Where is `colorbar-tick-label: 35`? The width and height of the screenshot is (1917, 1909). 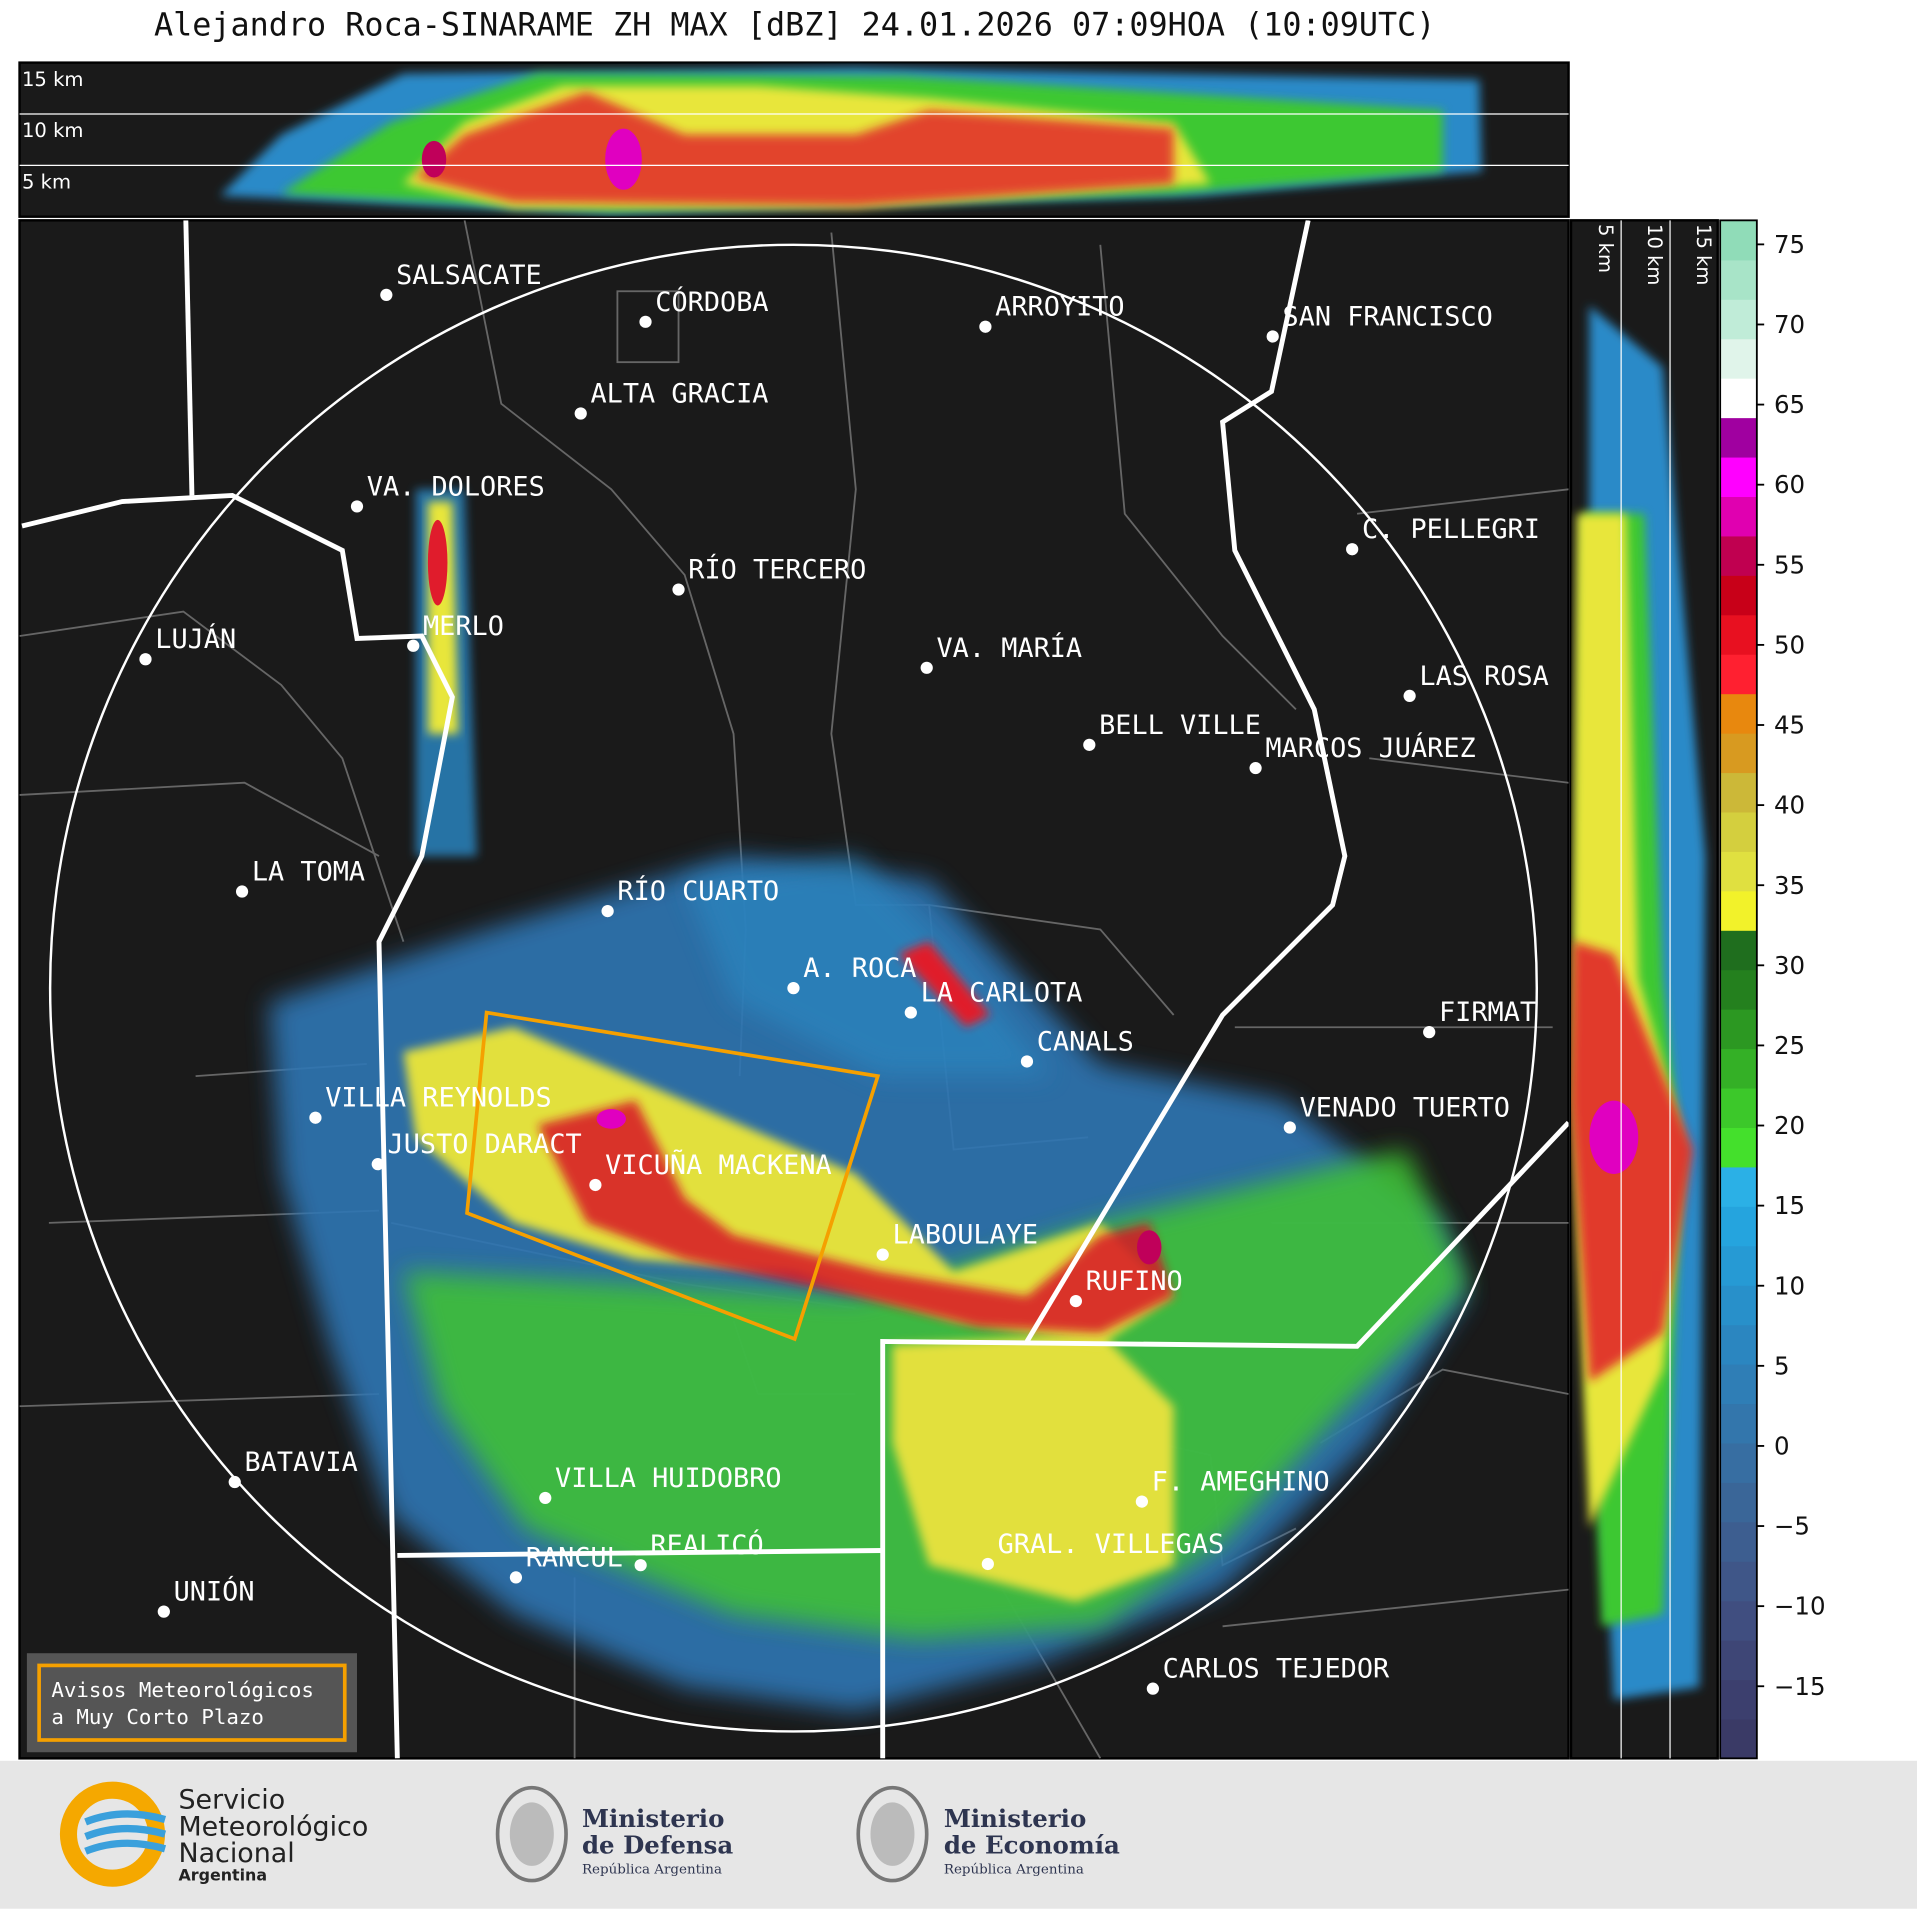 colorbar-tick-label: 35 is located at coordinates (1789, 885).